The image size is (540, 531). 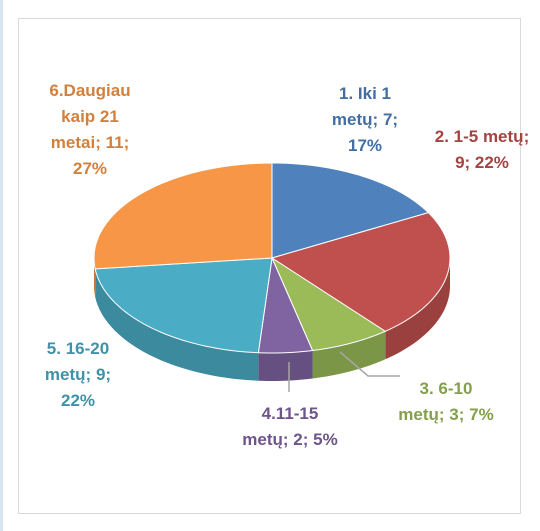 What do you see at coordinates (101, 155) in the screenshot?
I see `value-label: 11; 27%` at bounding box center [101, 155].